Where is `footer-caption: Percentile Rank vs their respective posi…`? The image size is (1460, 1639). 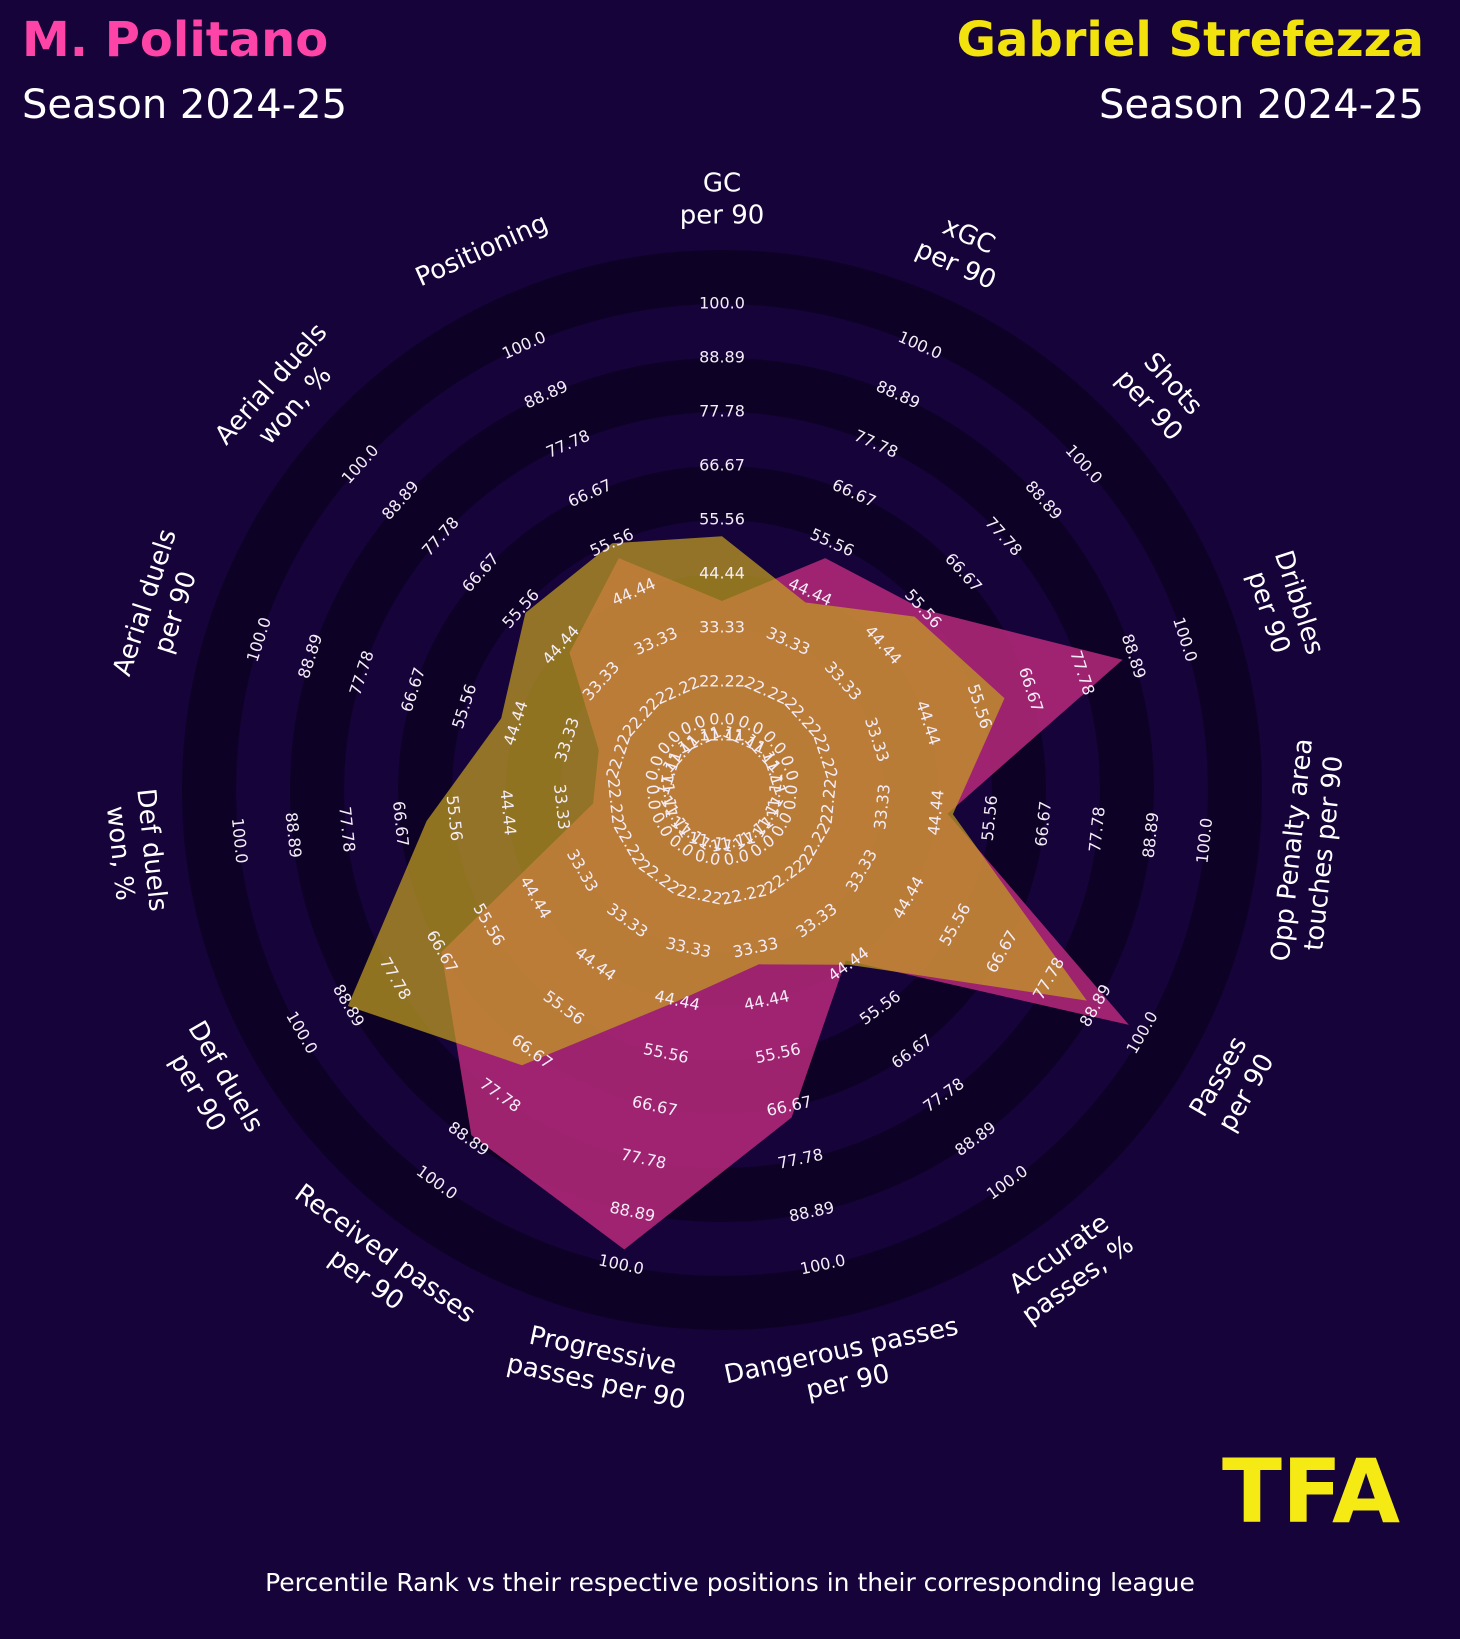 footer-caption: Percentile Rank vs their respective posi… is located at coordinates (730, 1582).